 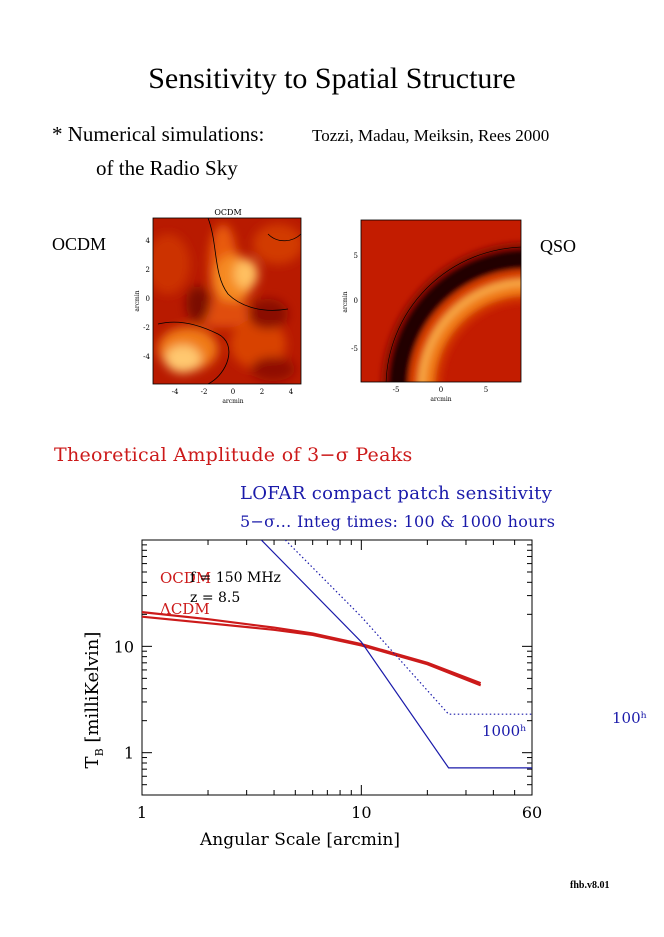 I want to click on qso-map-ytick: -5, so click(x=354, y=349).